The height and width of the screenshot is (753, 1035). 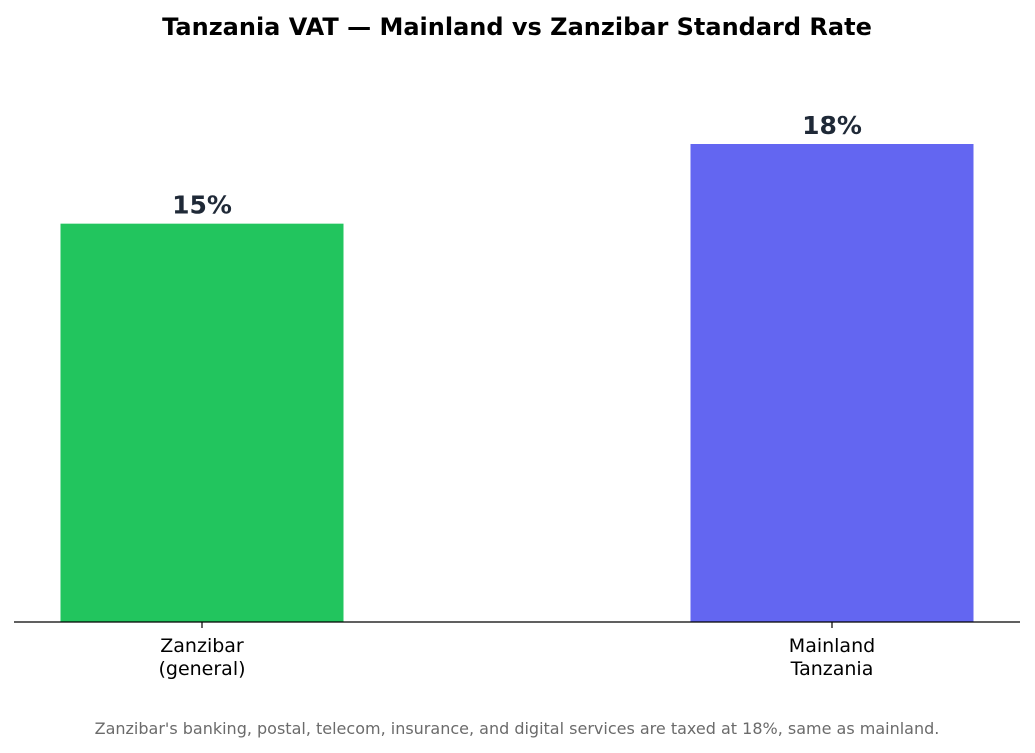 What do you see at coordinates (832, 125) in the screenshot?
I see `bar-value-label: 18%` at bounding box center [832, 125].